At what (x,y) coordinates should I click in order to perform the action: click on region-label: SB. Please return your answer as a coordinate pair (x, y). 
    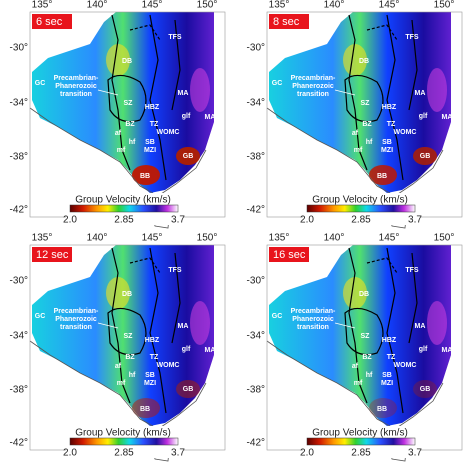
    Looking at the image, I should click on (387, 142).